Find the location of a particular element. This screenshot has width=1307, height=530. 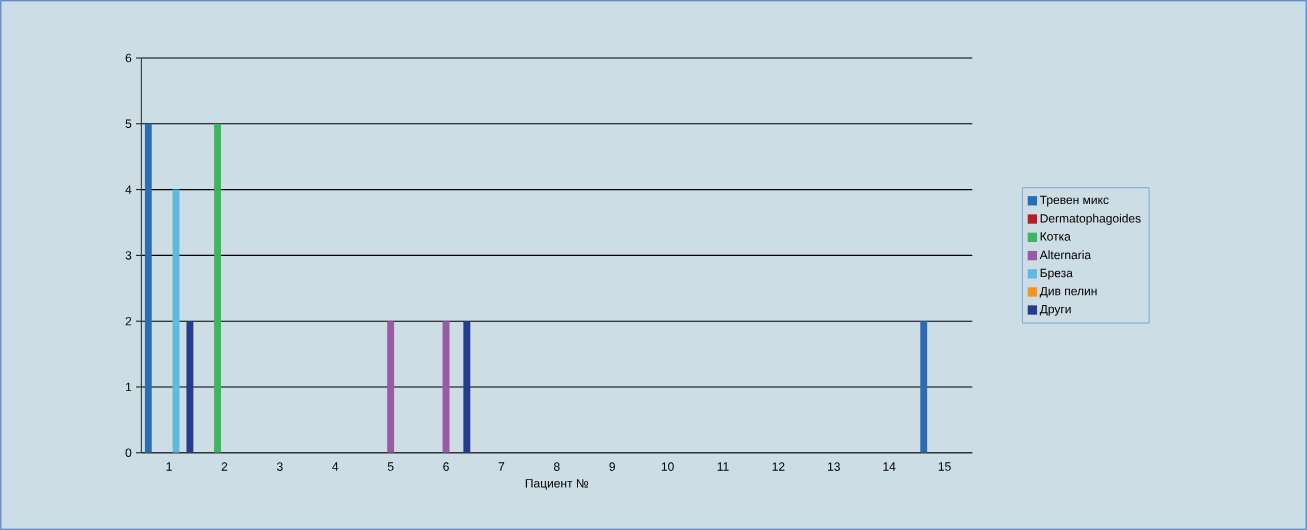

x-tick-label: 2 is located at coordinates (224, 466).